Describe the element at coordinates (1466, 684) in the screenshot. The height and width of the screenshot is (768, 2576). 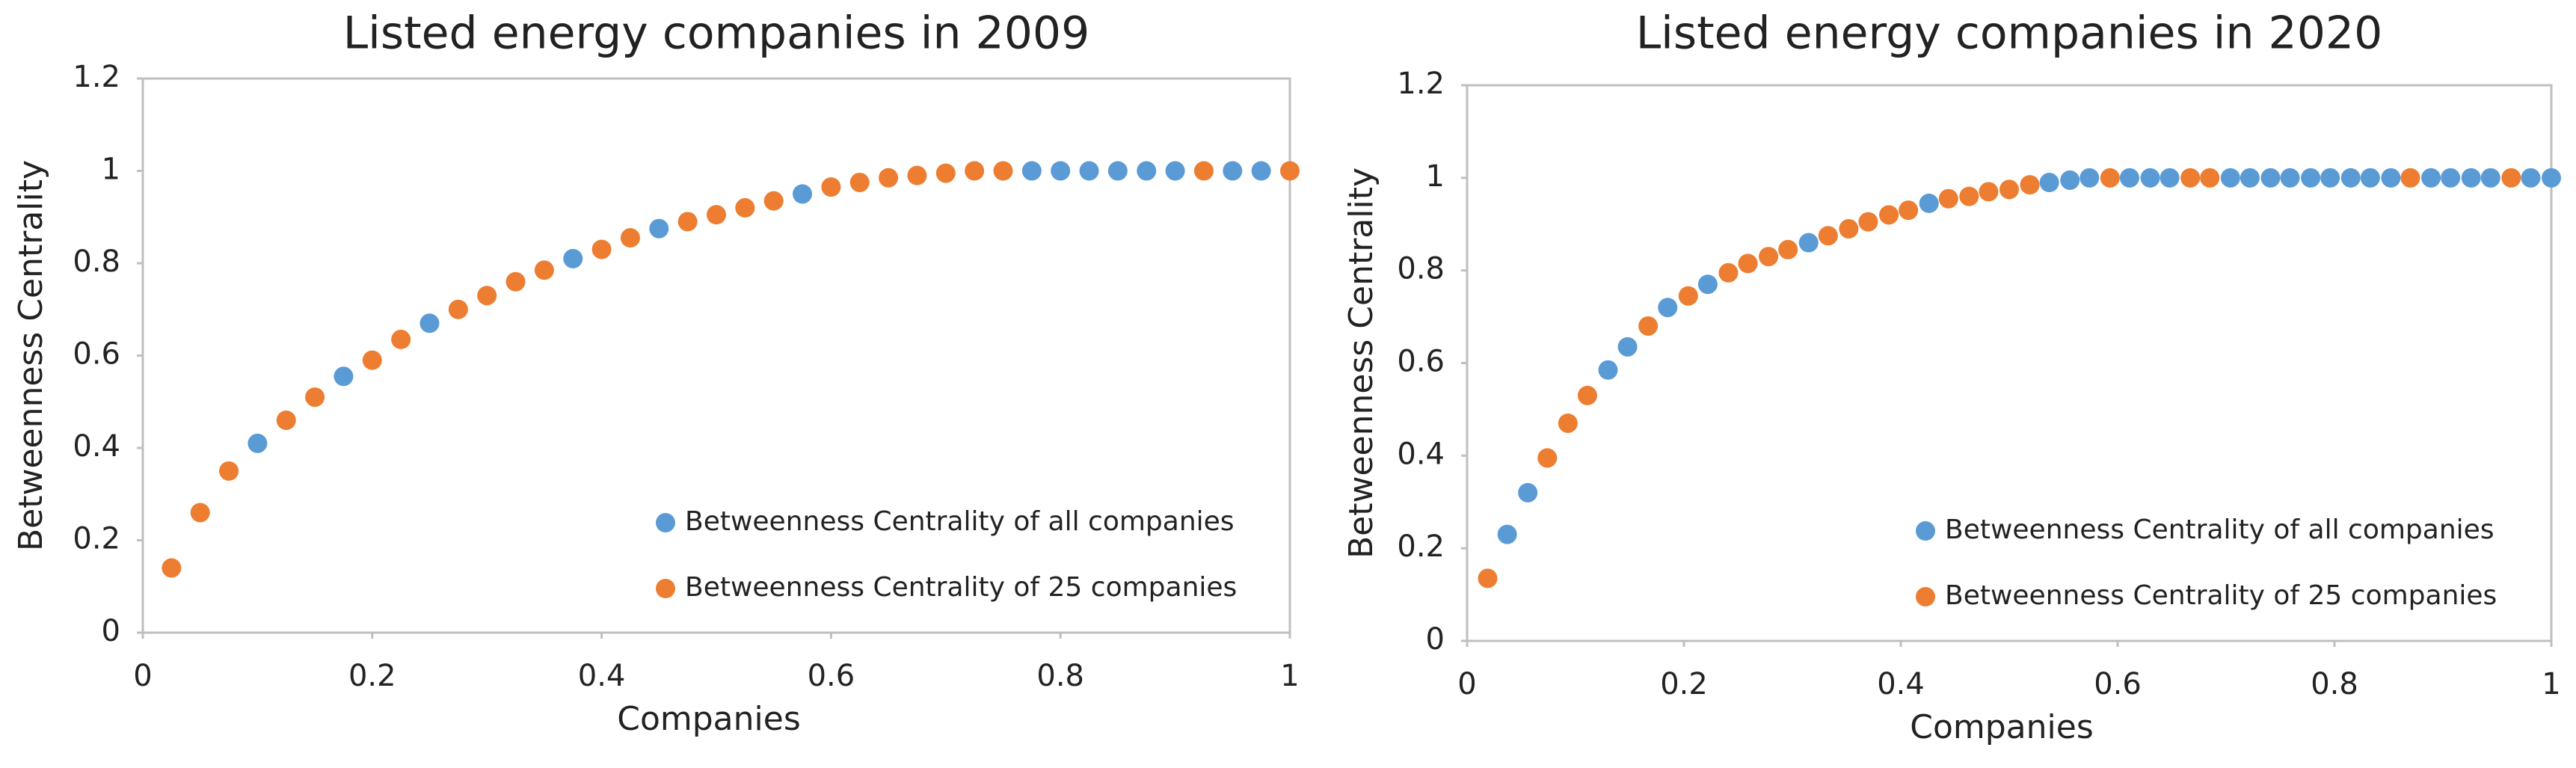
I see `x-tick-label: 0` at that location.